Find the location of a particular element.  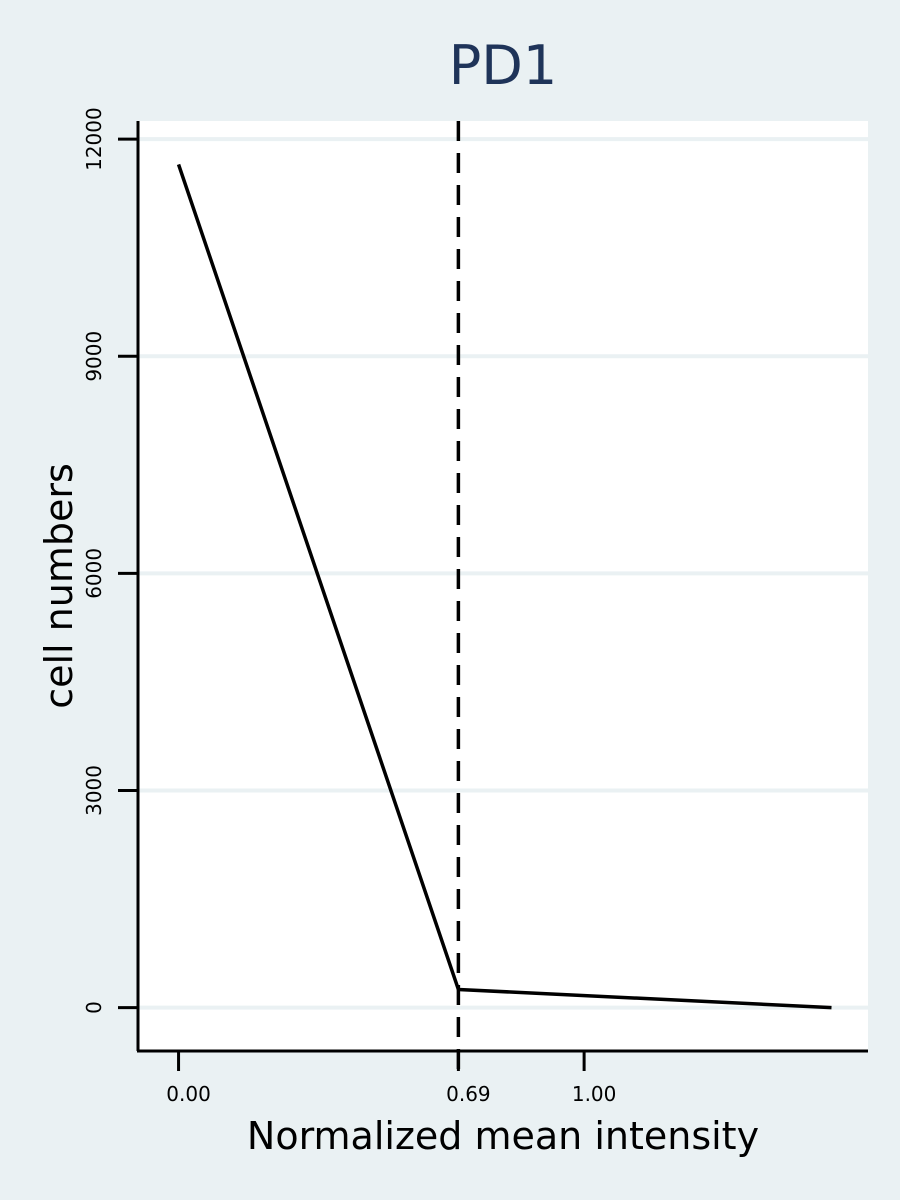

y-tick-label-4: 12000 is located at coordinates (94, 139).